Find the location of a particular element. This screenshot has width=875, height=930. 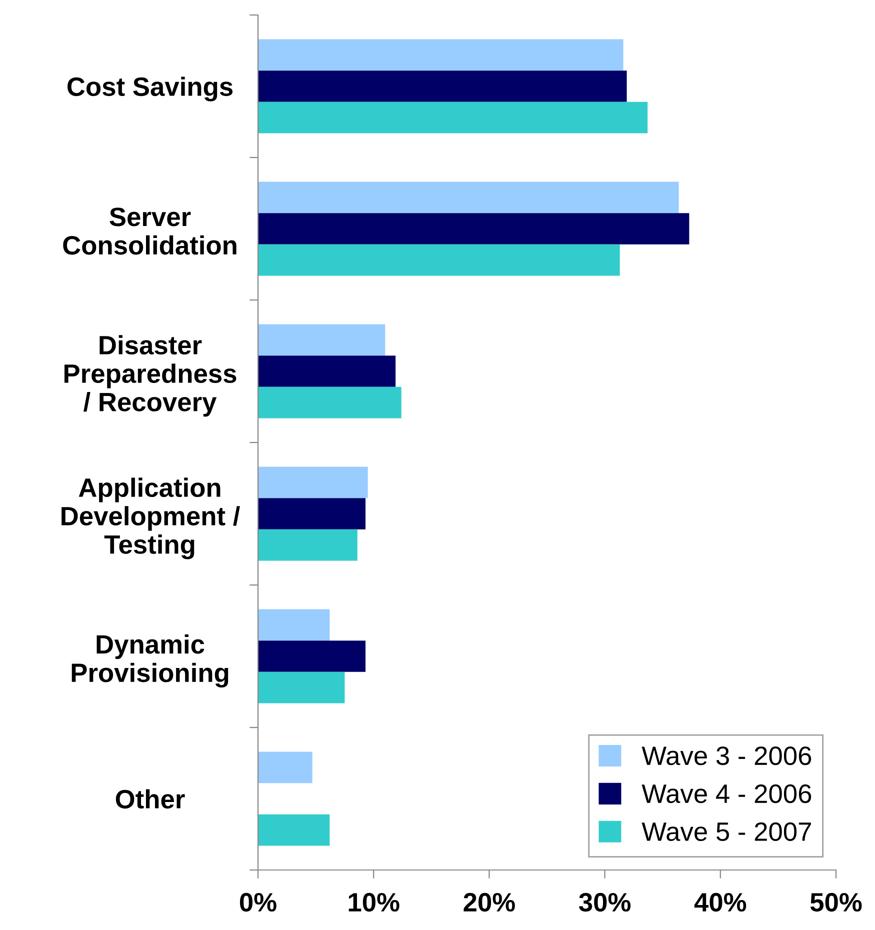

y-tick-label: Server Consolidation is located at coordinates (149, 231).